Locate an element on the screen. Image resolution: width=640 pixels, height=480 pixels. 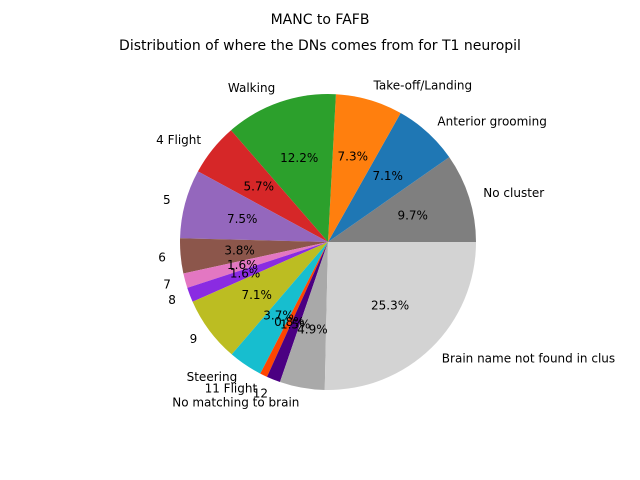
pie-slice-steering is located at coordinates (279, 308).